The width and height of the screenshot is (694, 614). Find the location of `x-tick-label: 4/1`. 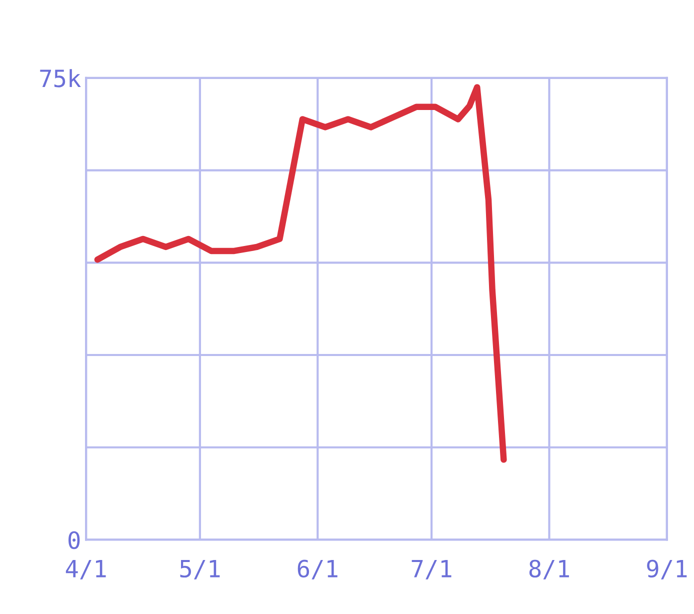

x-tick-label: 4/1 is located at coordinates (86, 570).